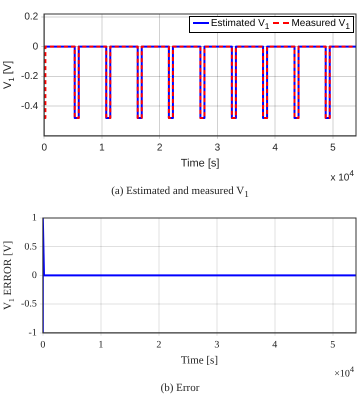 This screenshot has height=406, width=360. I want to click on text: (b) Error, so click(180, 388).